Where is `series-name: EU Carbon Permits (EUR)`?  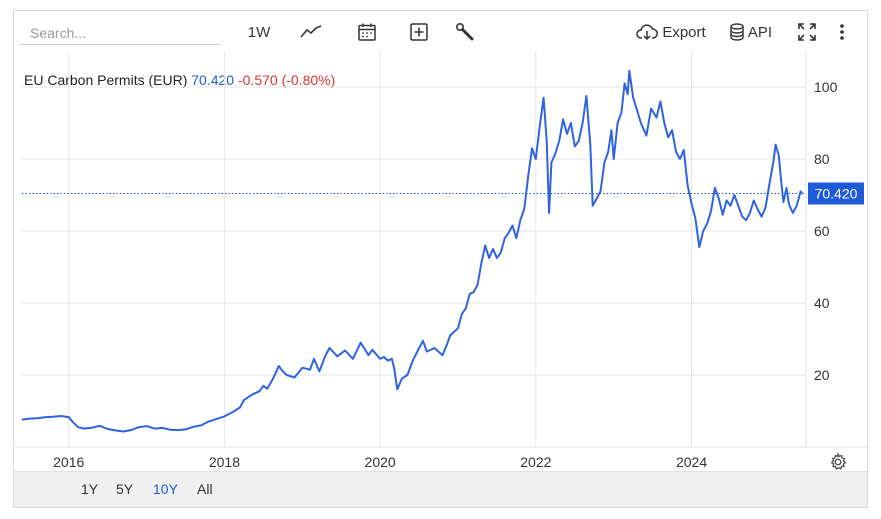
series-name: EU Carbon Permits (EUR) is located at coordinates (106, 80).